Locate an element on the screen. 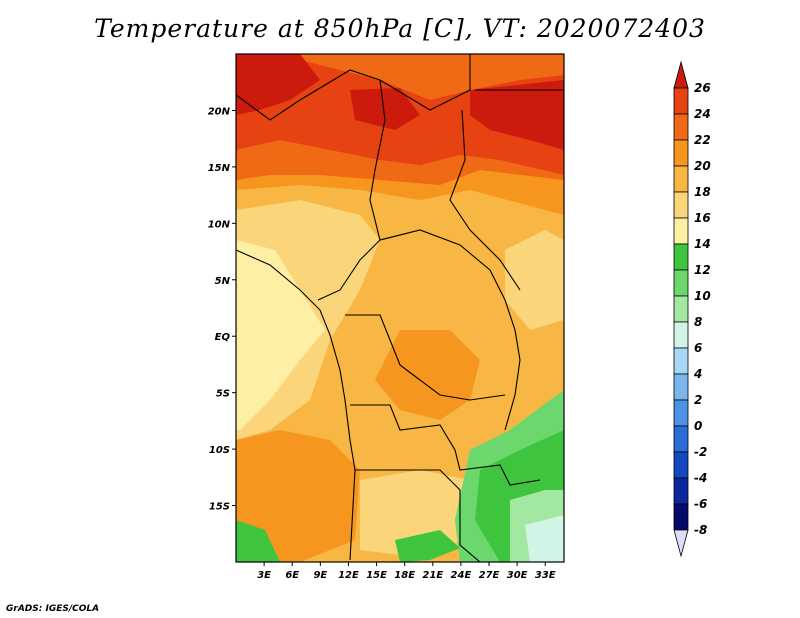 The height and width of the screenshot is (618, 800). lat-tick-label: 15N is located at coordinates (219, 168).